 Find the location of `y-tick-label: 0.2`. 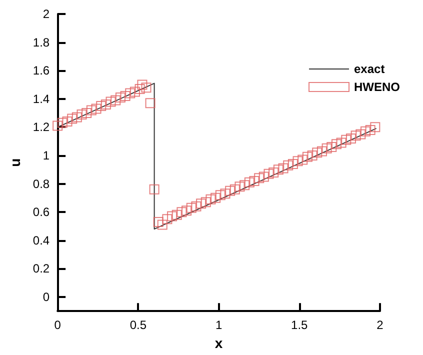

y-tick-label: 0.2 is located at coordinates (41, 269).